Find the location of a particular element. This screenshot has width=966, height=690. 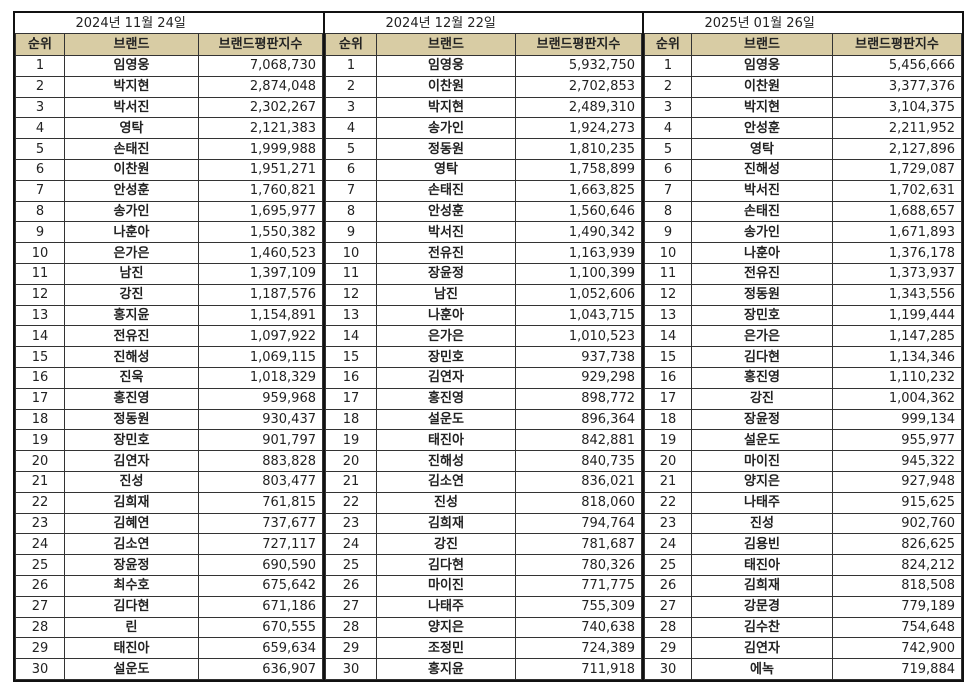

table-row: 24 김용빈 826,625 is located at coordinates (803, 544).